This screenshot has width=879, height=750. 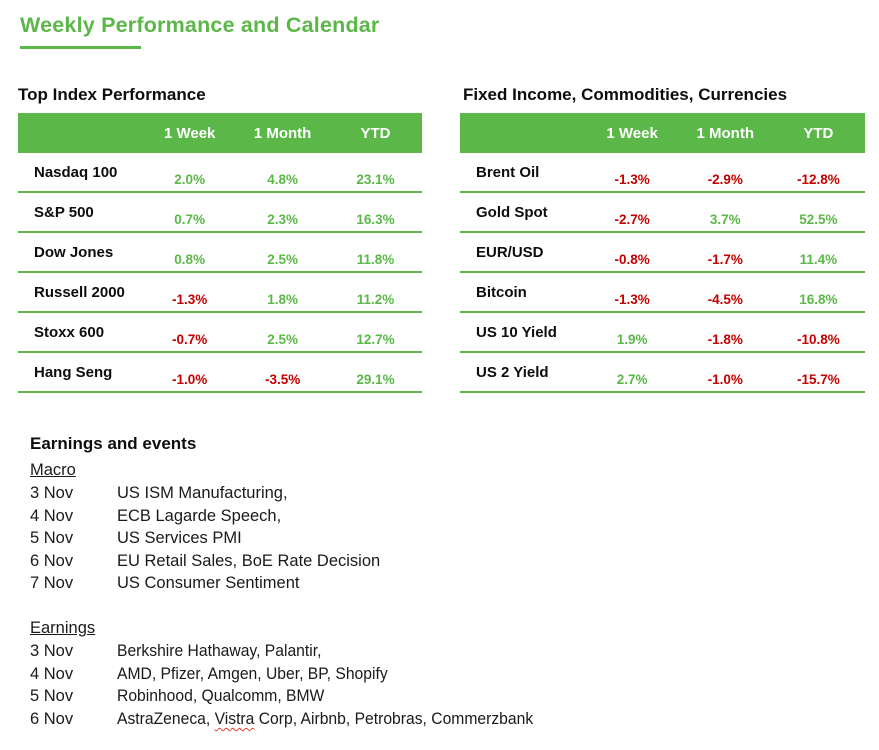 What do you see at coordinates (52, 583) in the screenshot?
I see `event-date: 7 Nov` at bounding box center [52, 583].